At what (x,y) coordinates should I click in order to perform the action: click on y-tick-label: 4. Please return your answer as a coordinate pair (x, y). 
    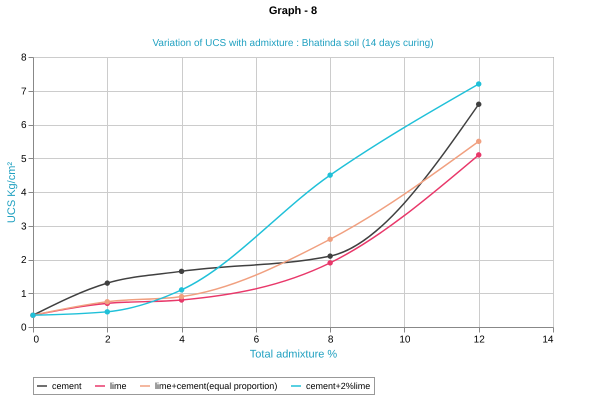
    Looking at the image, I should click on (23, 193).